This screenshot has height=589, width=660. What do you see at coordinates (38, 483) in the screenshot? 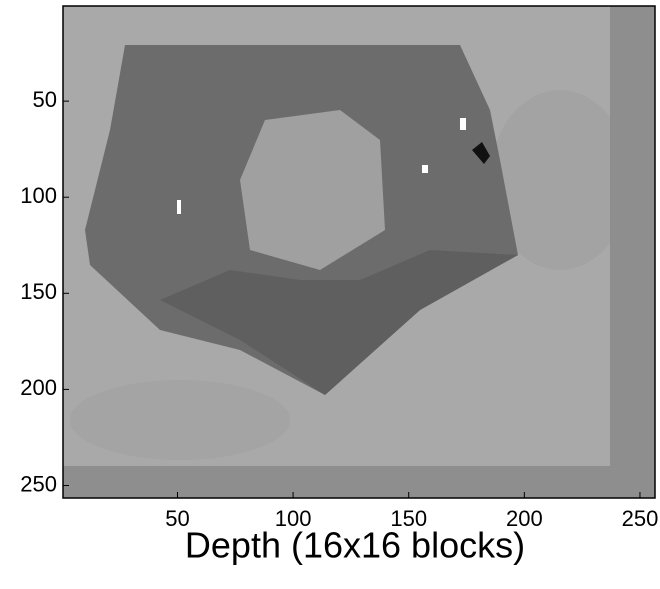
I see `y-tick-label: 250` at bounding box center [38, 483].